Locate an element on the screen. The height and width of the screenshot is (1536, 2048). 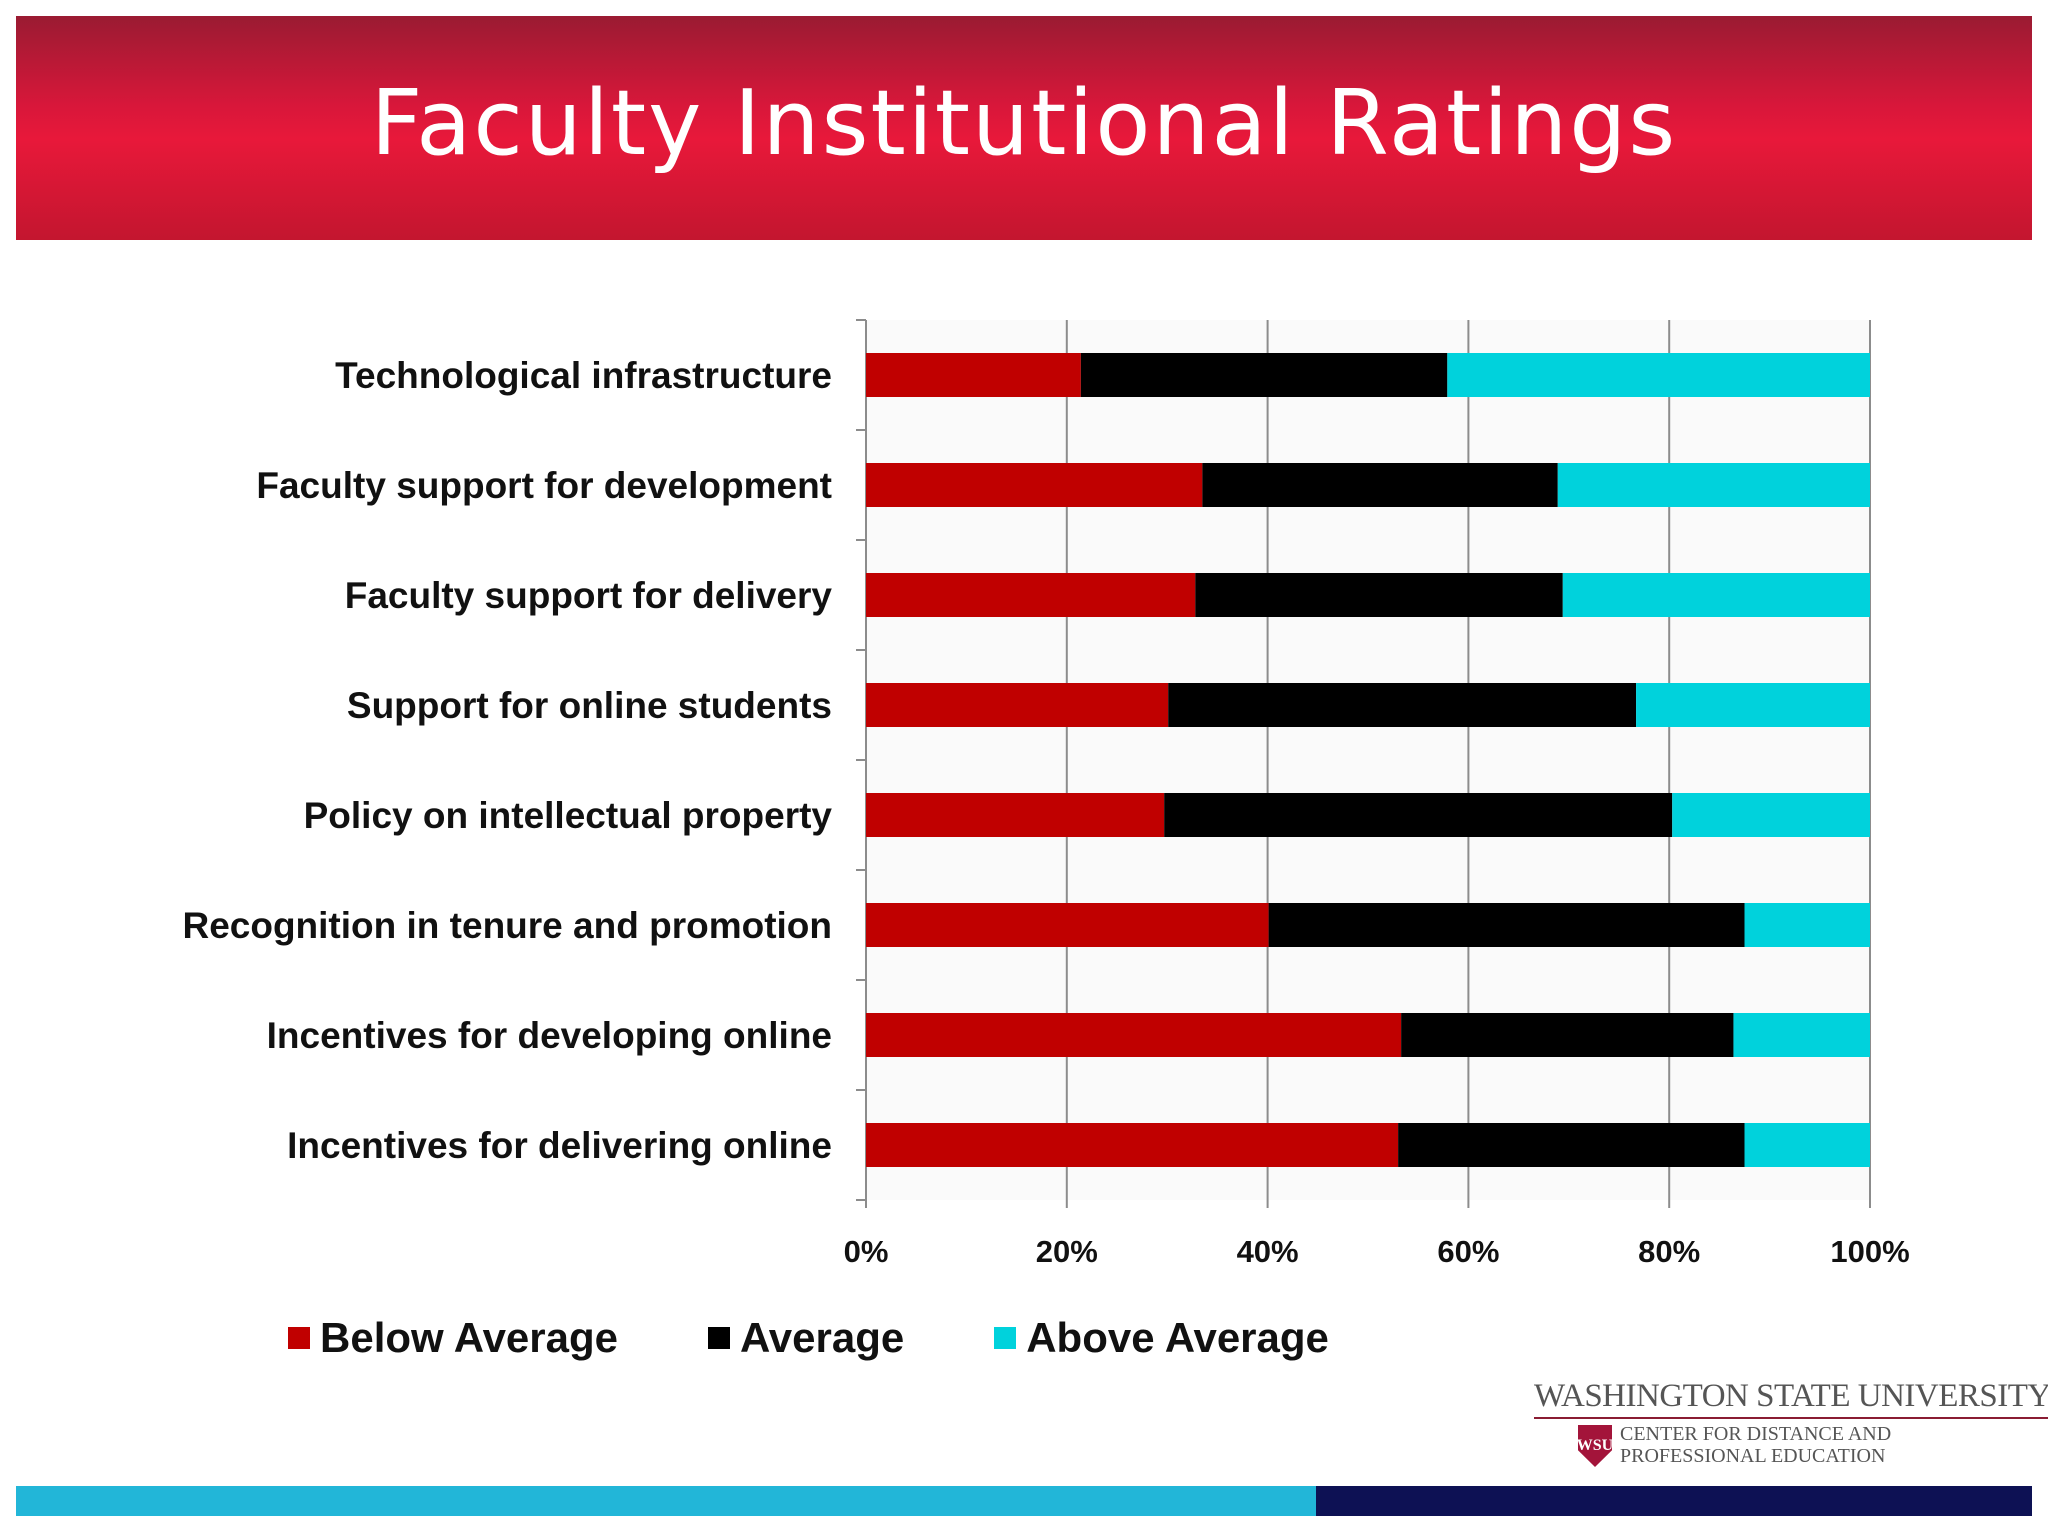
category-label: Faculty support for delivery is located at coordinates (589, 595).